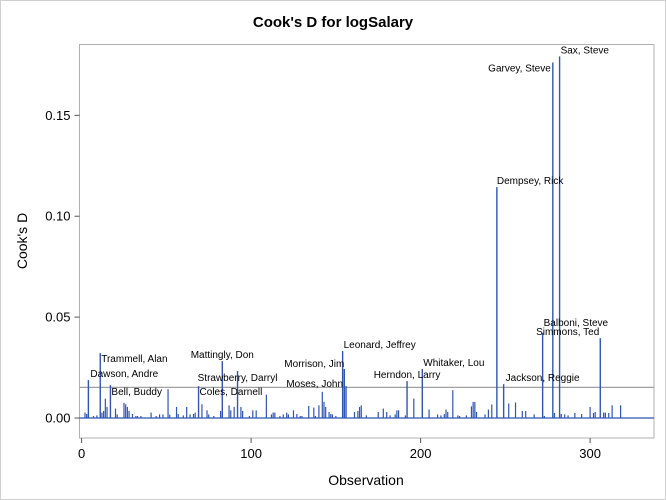 The height and width of the screenshot is (500, 666). Describe the element at coordinates (238, 378) in the screenshot. I see `point-label: Strawberry, Darryl` at that location.